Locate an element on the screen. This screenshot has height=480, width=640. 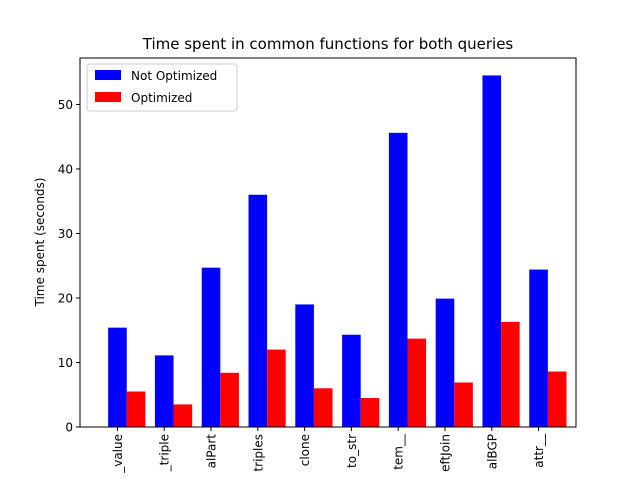
legend-box is located at coordinates (162, 87).